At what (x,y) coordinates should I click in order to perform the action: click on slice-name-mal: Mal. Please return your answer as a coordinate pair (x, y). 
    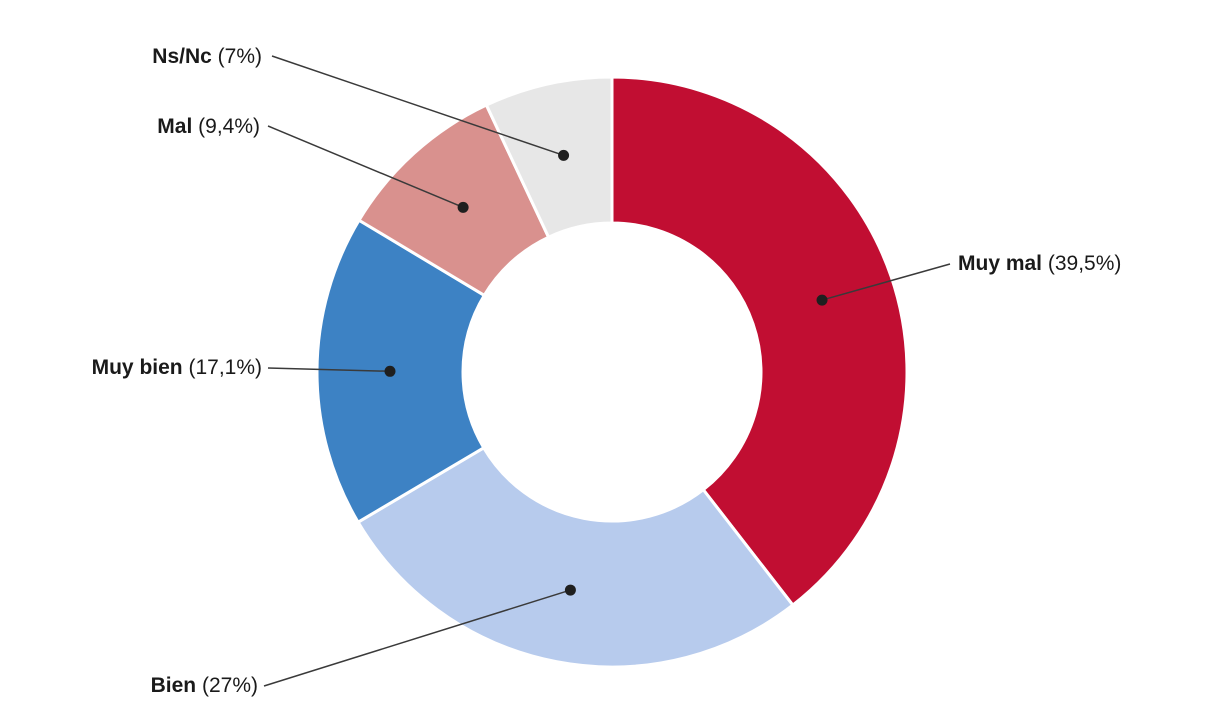
    Looking at the image, I should click on (175, 126).